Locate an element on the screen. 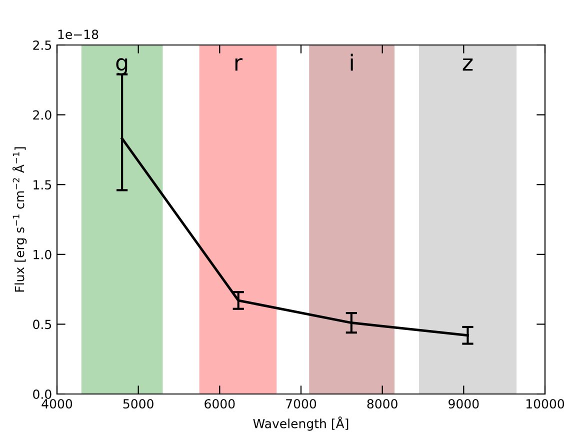 This screenshot has width=565, height=432. x-tick-label: 8000 is located at coordinates (382, 404).